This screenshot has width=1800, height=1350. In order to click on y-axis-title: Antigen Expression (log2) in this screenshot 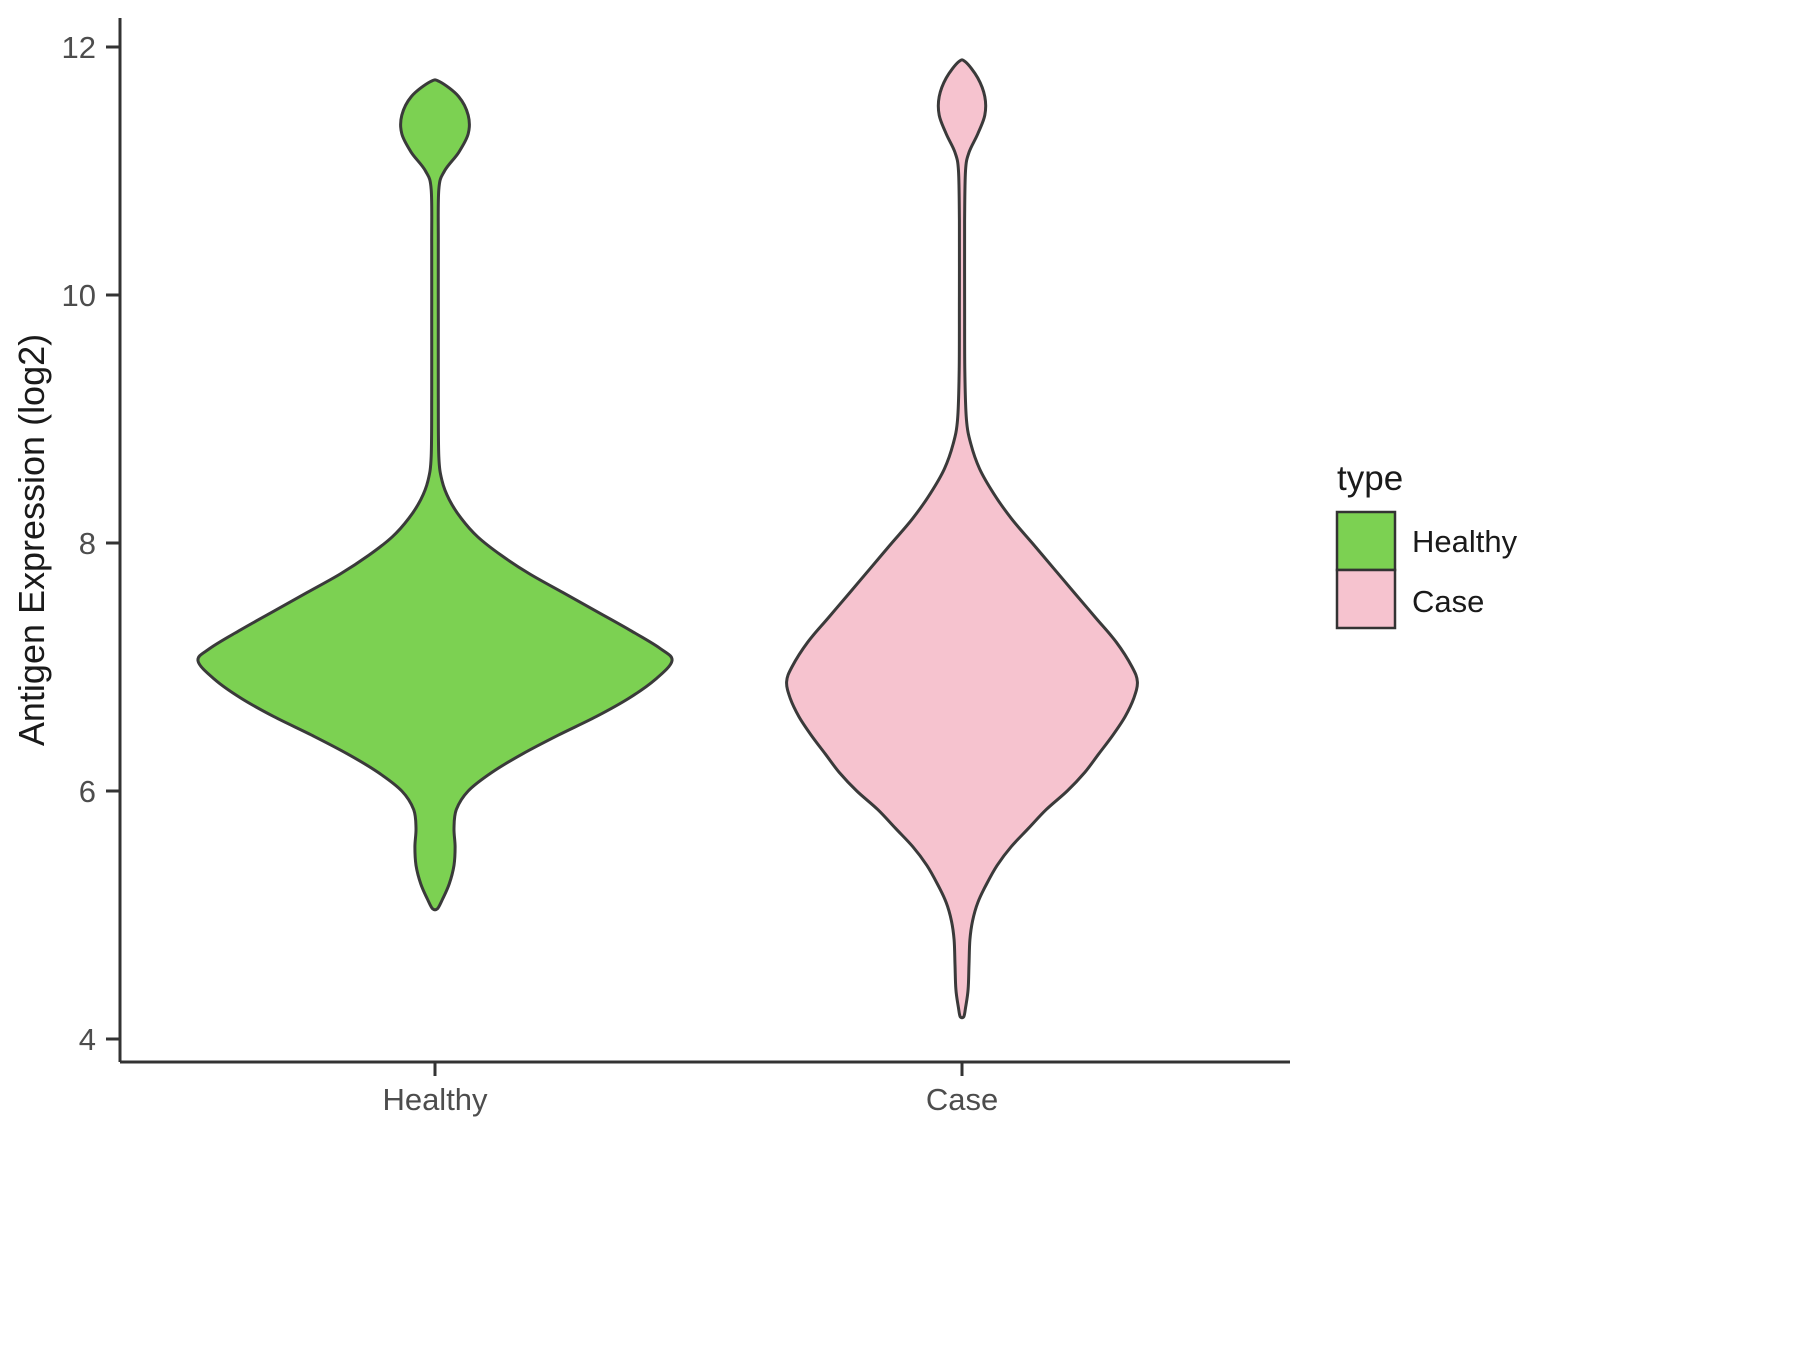, I will do `click(31, 540)`.